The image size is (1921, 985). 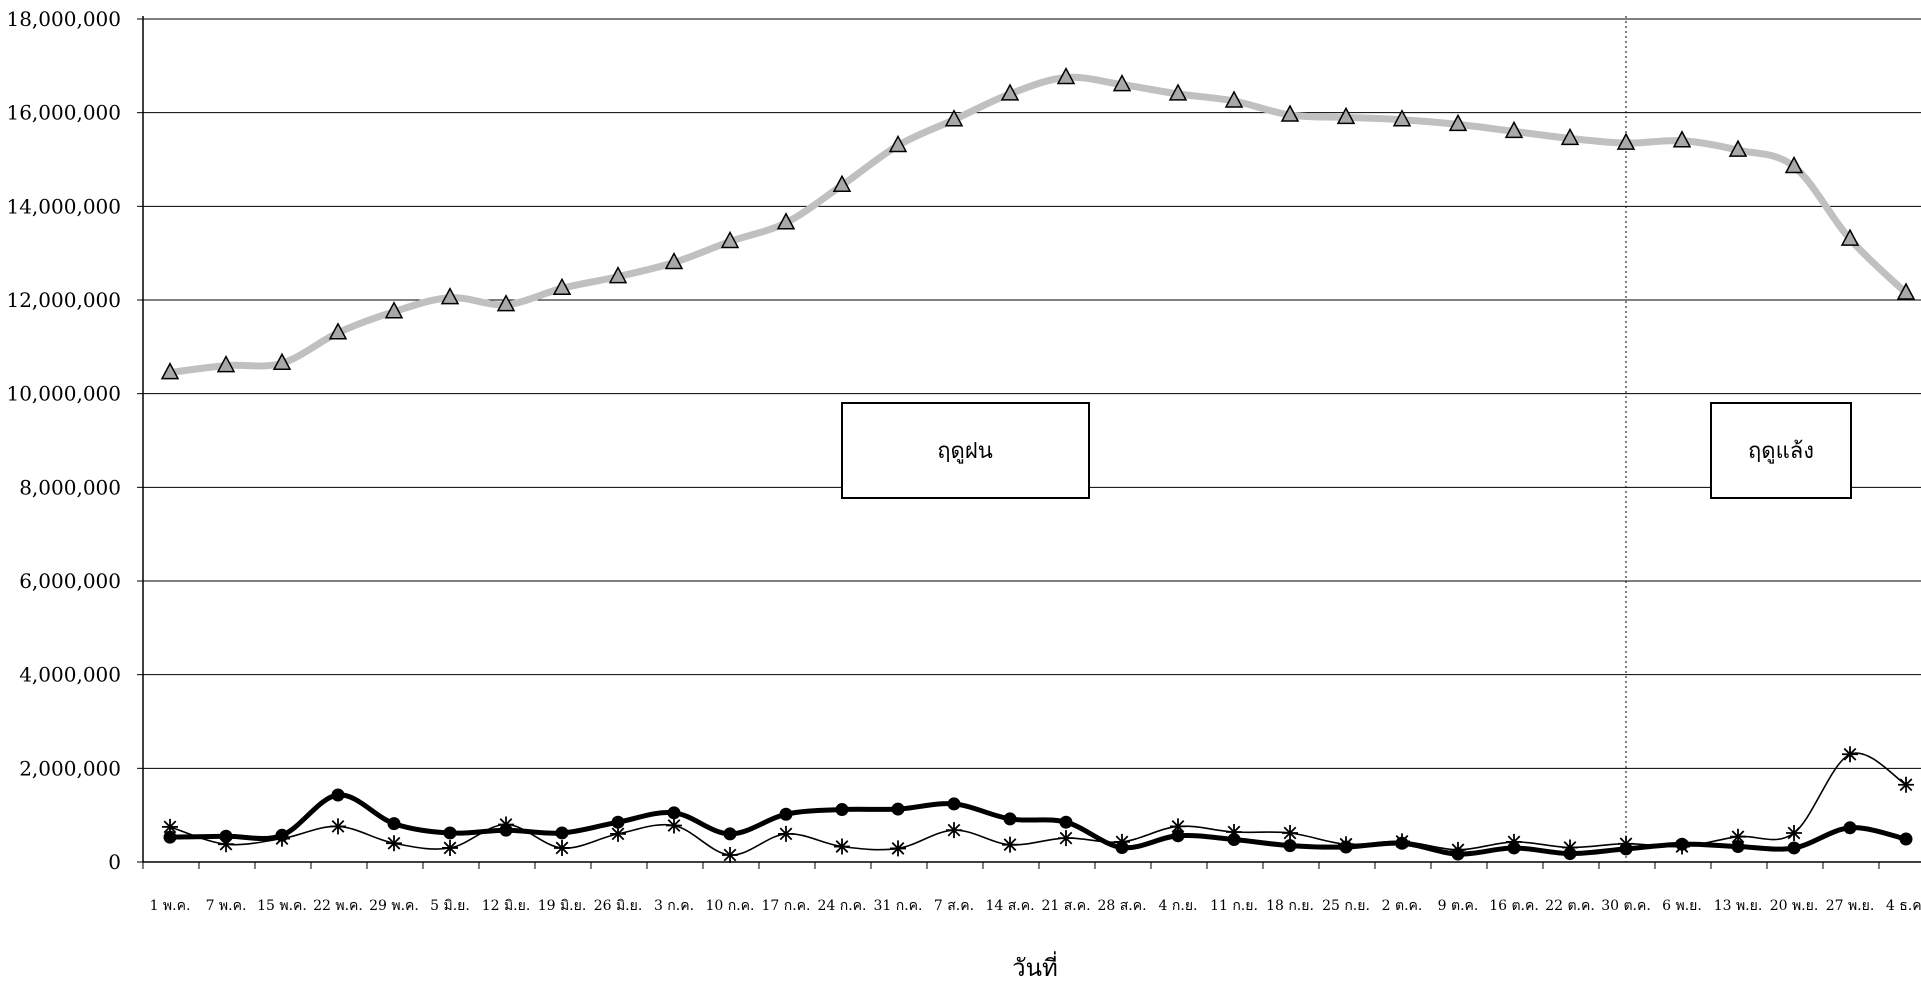 What do you see at coordinates (506, 906) in the screenshot?
I see `x-tick-label: 12 มิ.ย.` at bounding box center [506, 906].